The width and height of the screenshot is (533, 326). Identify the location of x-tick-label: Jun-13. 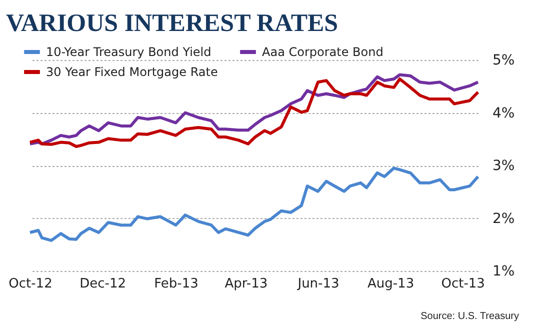
(318, 284).